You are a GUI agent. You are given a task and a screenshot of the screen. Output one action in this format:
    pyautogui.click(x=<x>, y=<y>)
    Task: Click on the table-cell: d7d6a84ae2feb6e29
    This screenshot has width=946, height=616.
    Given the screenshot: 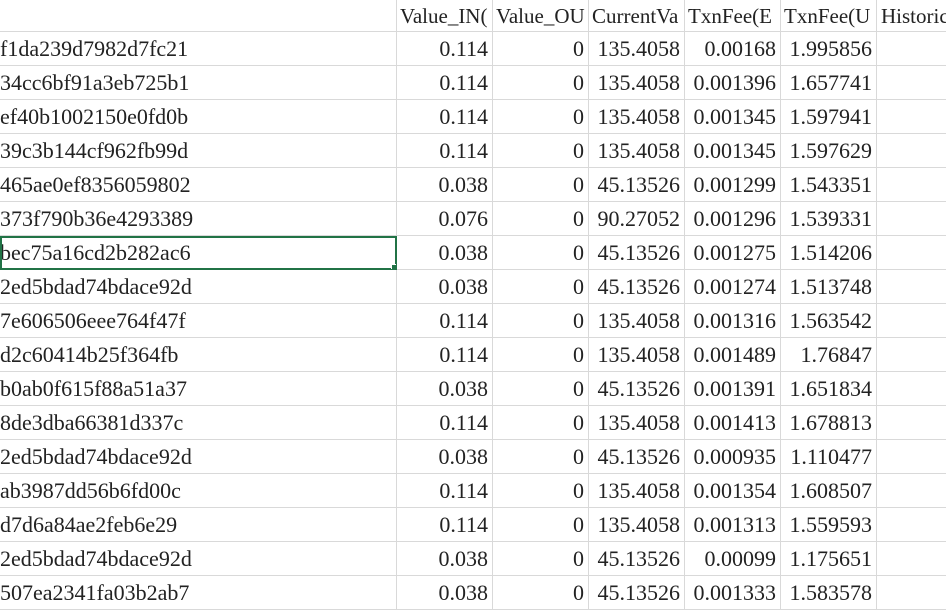 What is the action you would take?
    pyautogui.click(x=198, y=525)
    